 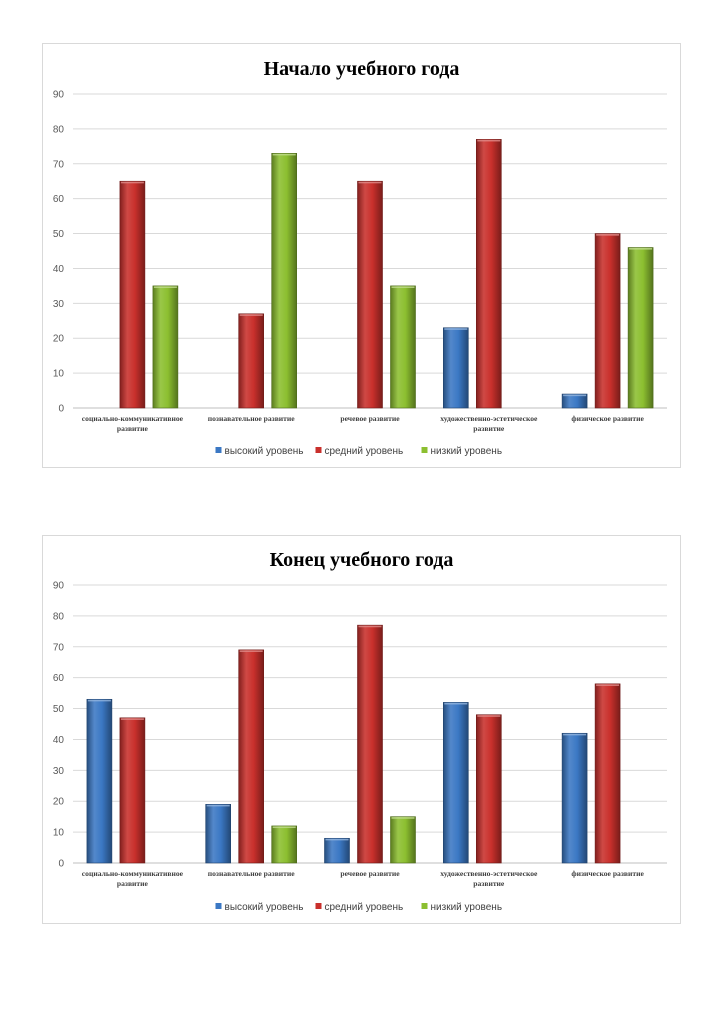 What do you see at coordinates (362, 560) in the screenshot?
I see `chart-title: Конец учебного года` at bounding box center [362, 560].